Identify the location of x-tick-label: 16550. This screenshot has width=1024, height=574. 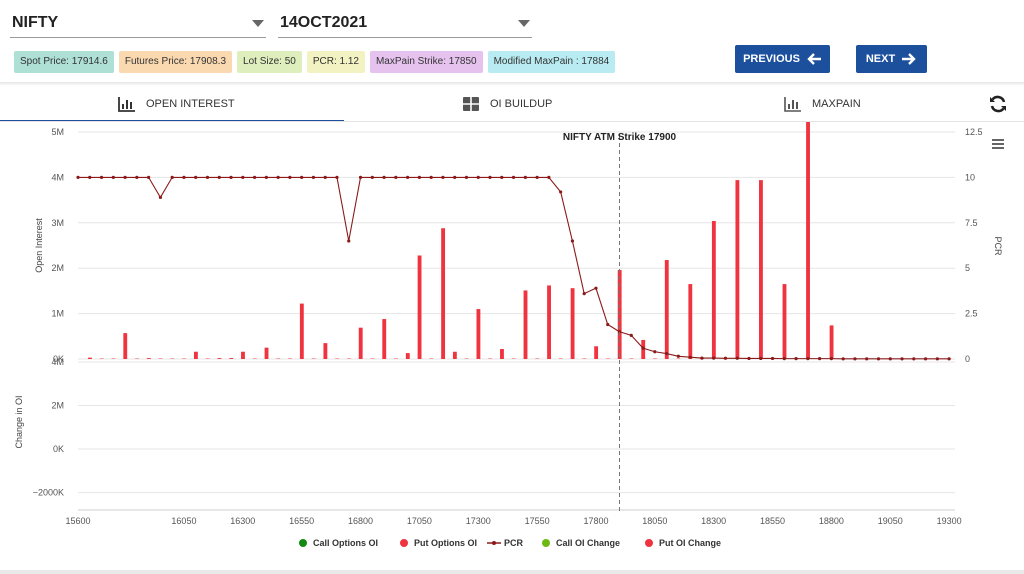
(301, 521).